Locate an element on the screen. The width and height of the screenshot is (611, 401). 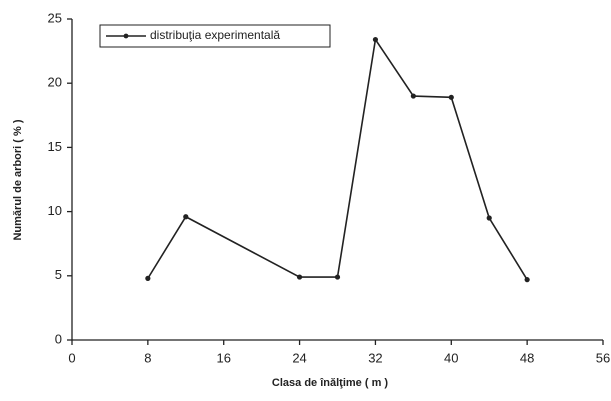
x-tick-label: 16 is located at coordinates (223, 357).